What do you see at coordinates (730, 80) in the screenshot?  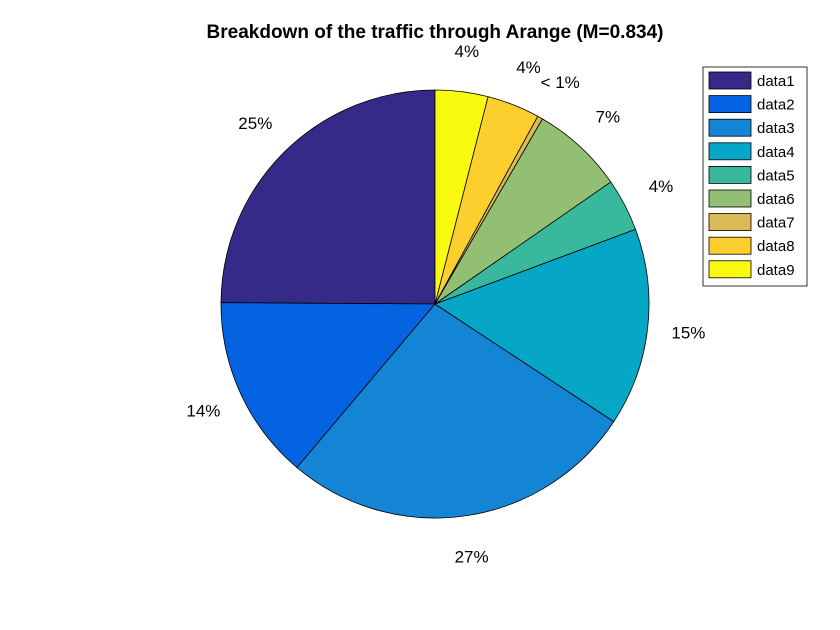 I see `legend-swatch-data1` at bounding box center [730, 80].